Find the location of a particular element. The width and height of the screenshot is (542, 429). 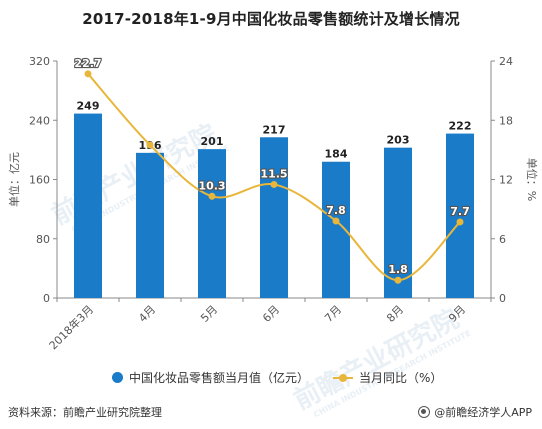

bar-data-label: 222 is located at coordinates (460, 126).